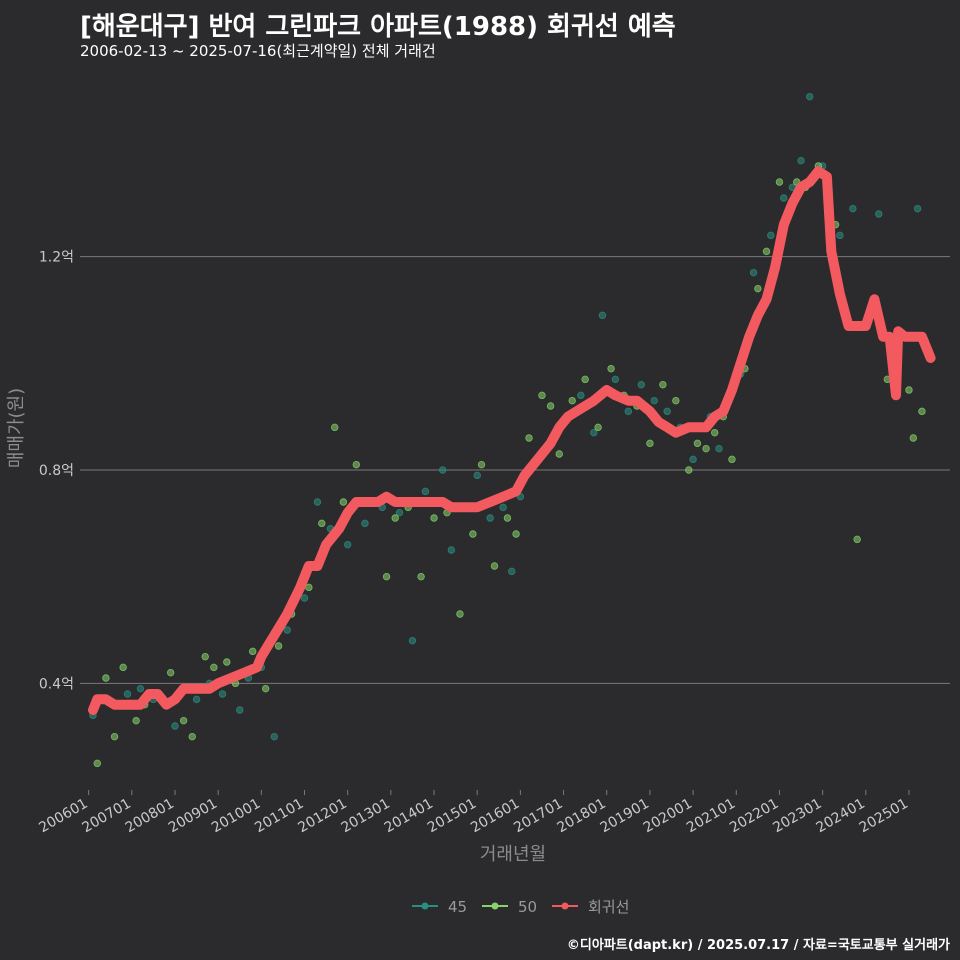 The height and width of the screenshot is (960, 960). Describe the element at coordinates (378, 27) in the screenshot. I see `chart-title: [해운대구] 반여 그린파크 아파트(1988) 회귀선 예측` at that location.